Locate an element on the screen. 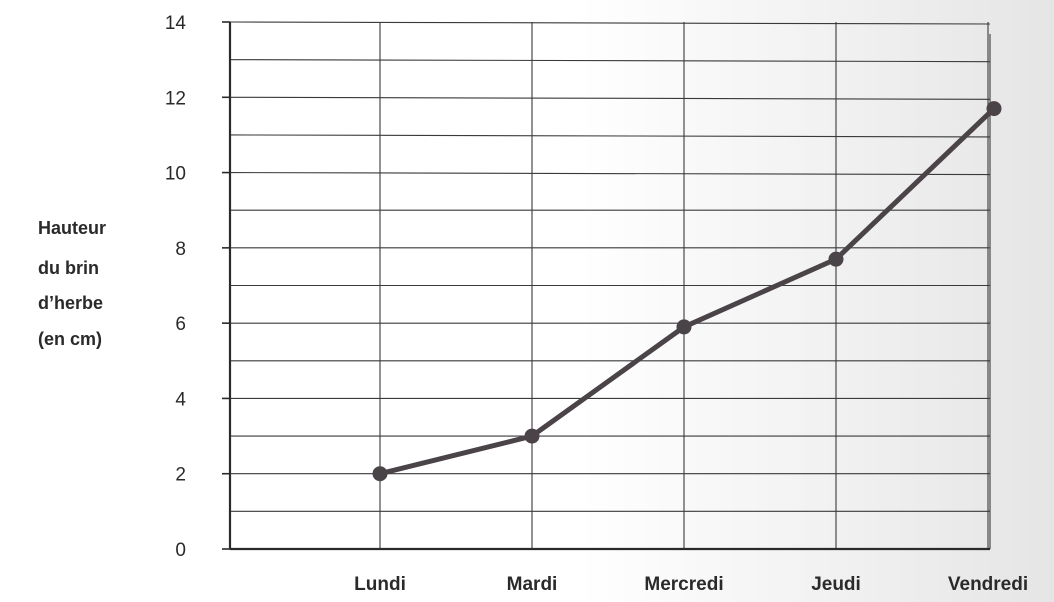 The height and width of the screenshot is (602, 1054). data-point-mercredi is located at coordinates (684, 327).